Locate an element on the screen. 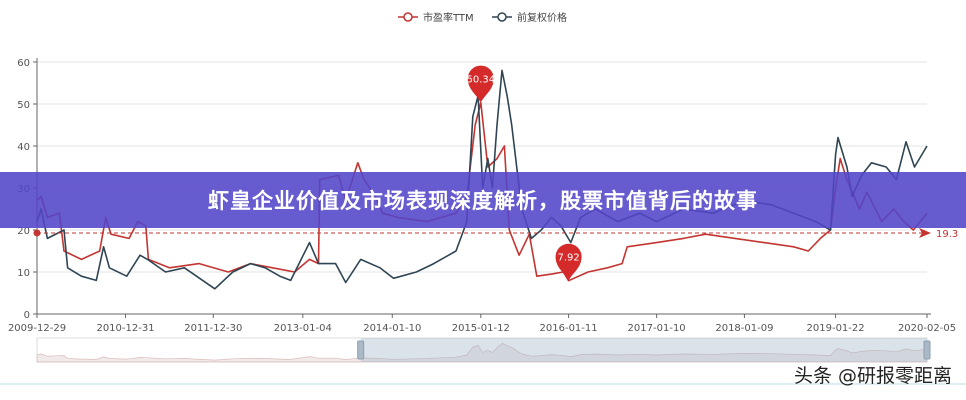 Image resolution: width=966 pixels, height=400 pixels. banner-title: 虾皇企业价值及市场表现深度解析，股票市值背后的故事 is located at coordinates (483, 201).